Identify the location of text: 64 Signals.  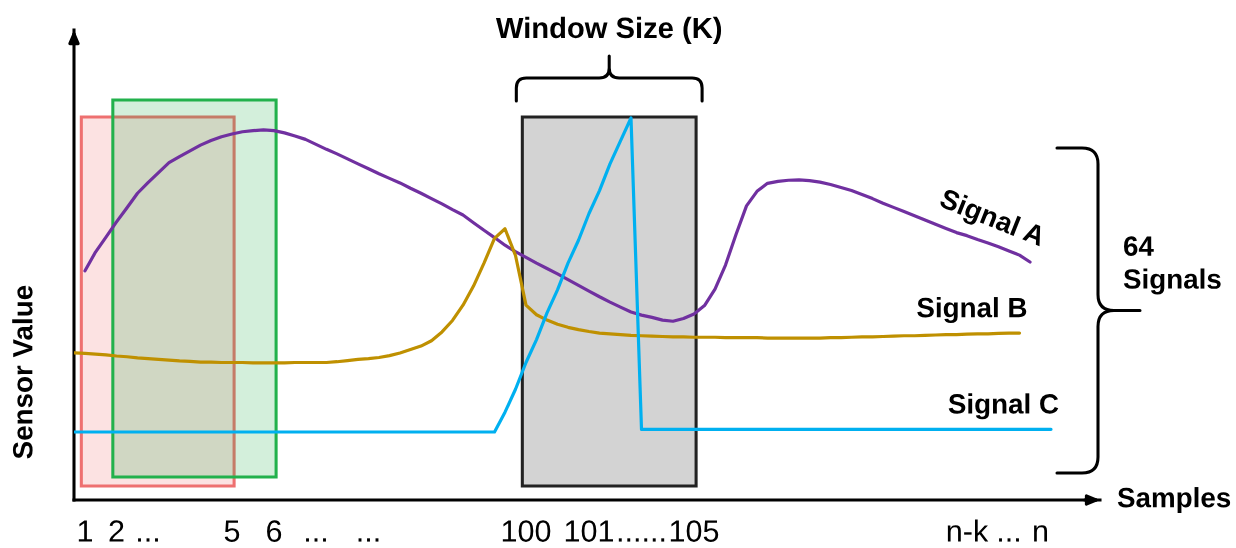
(1172, 265).